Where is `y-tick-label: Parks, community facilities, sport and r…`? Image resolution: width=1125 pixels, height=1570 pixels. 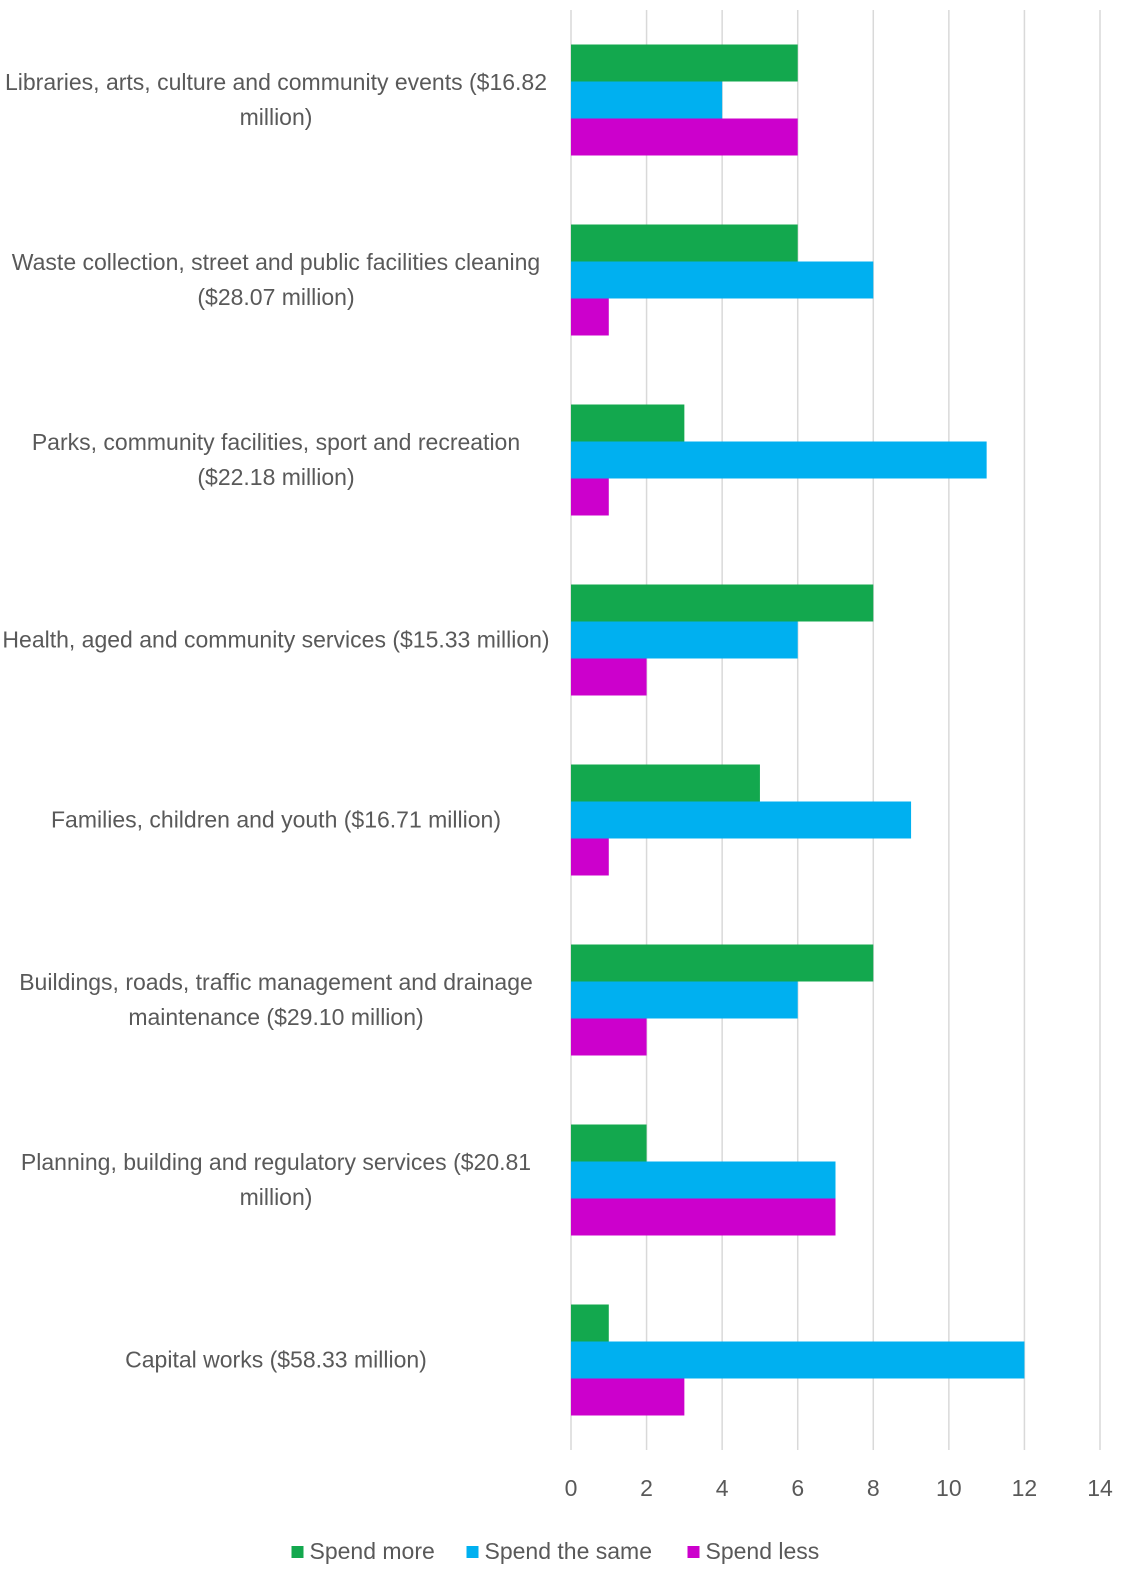 y-tick-label: Parks, community facilities, sport and r… is located at coordinates (276, 459).